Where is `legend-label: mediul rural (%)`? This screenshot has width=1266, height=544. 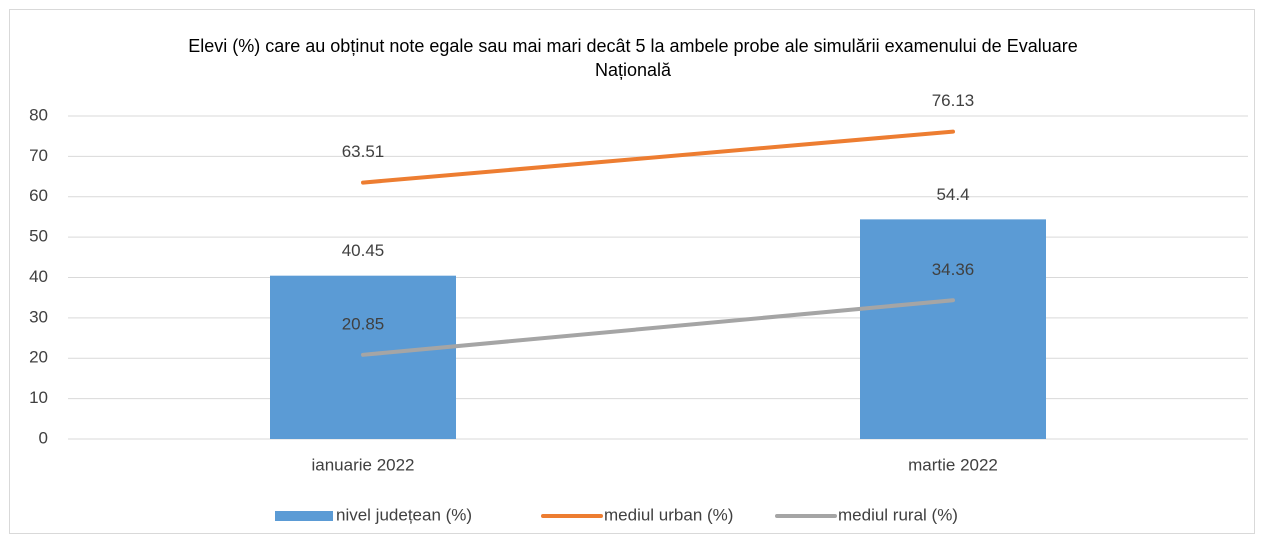 legend-label: mediul rural (%) is located at coordinates (898, 514).